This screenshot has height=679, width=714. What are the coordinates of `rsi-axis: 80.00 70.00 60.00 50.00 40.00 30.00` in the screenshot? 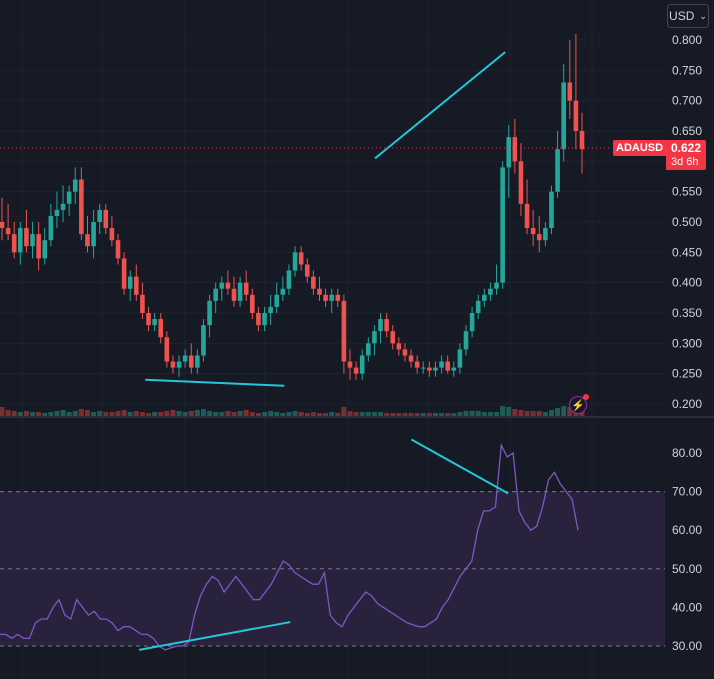 It's located at (687, 549).